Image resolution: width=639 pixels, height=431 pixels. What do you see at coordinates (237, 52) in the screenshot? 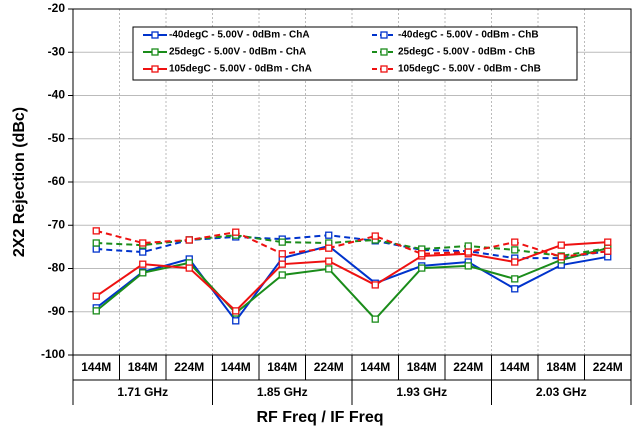
I see `legend-label: 25degC - 5.00V - 0dBm - ChA` at bounding box center [237, 52].